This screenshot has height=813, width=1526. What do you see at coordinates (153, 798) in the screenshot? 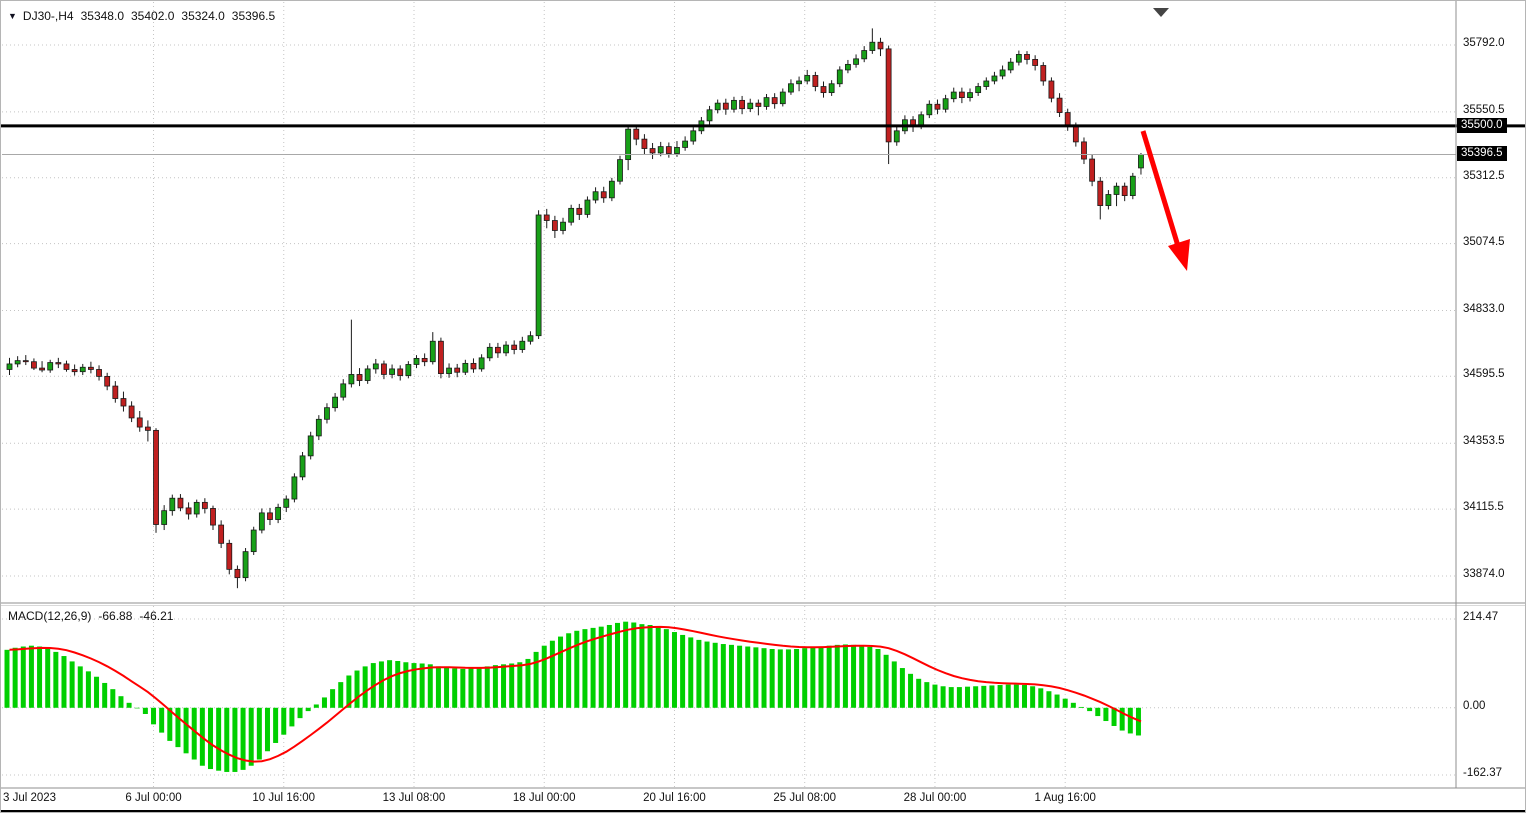
I see `time-axis-label: 6 Jul 00:00` at bounding box center [153, 798].